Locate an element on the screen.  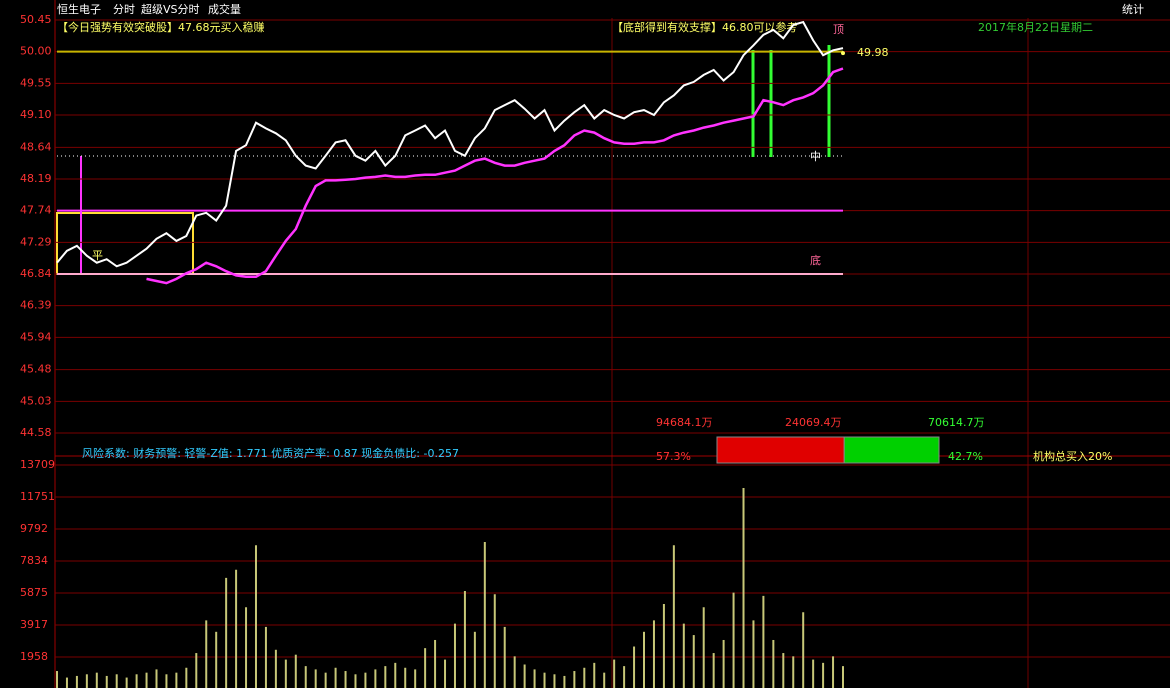
stats-button: 统计 is located at coordinates (1133, 9).